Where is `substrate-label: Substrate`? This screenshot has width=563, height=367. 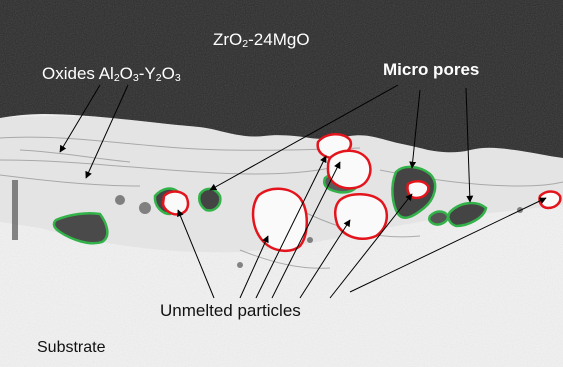 substrate-label: Substrate is located at coordinates (71, 347).